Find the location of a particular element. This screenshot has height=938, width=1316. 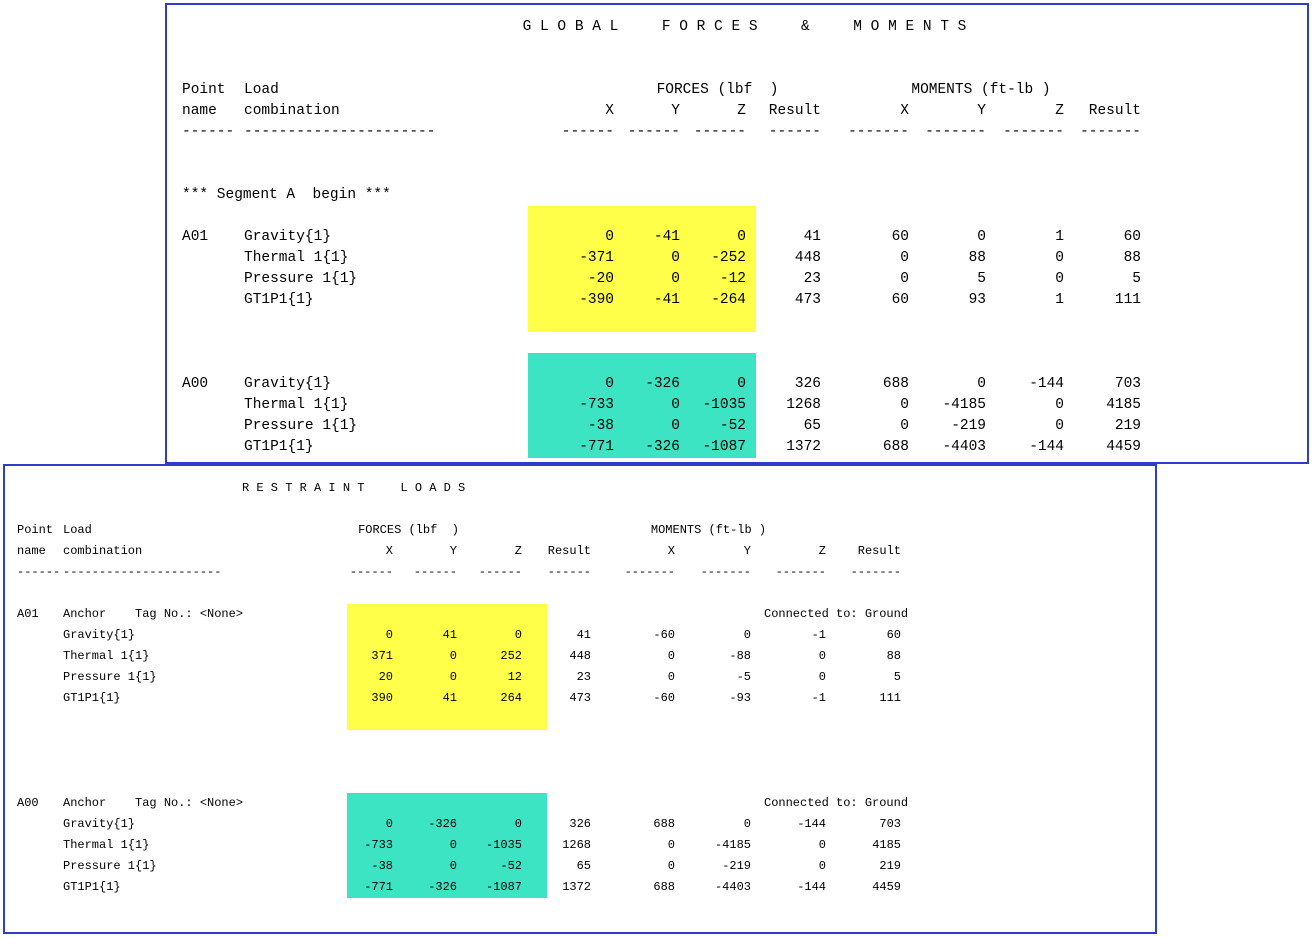

moment-y-cell: 88 is located at coordinates (977, 258).